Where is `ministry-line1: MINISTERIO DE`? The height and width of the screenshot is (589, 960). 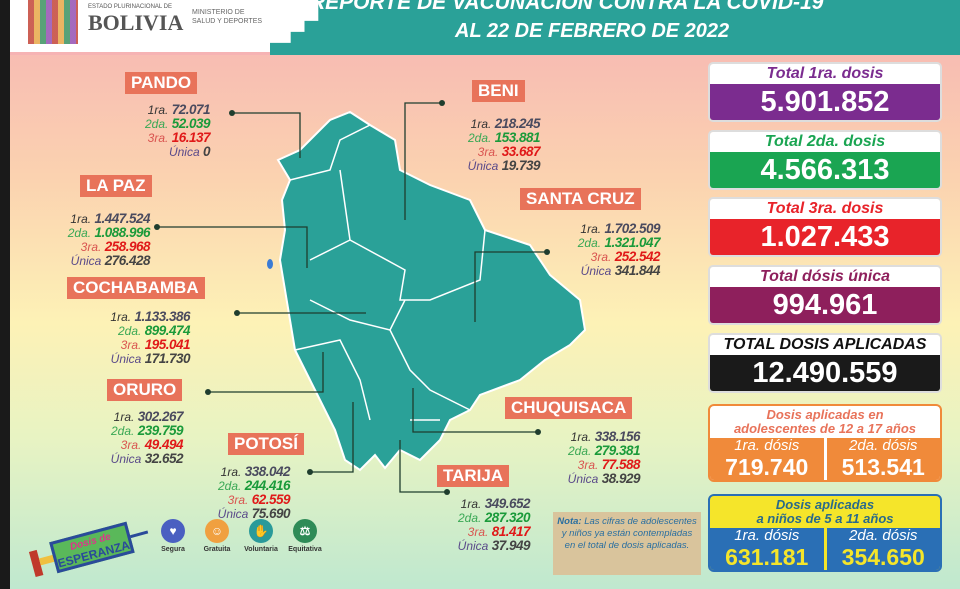 ministry-line1: MINISTERIO DE is located at coordinates (218, 12).